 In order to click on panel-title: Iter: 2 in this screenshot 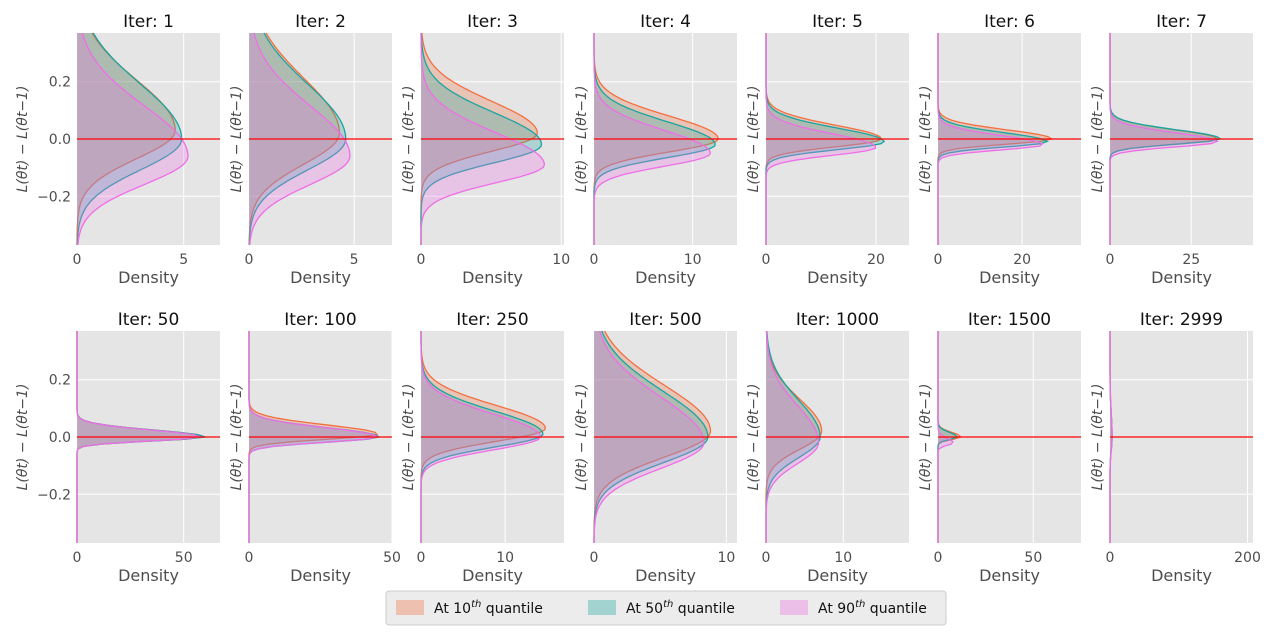, I will do `click(320, 22)`.